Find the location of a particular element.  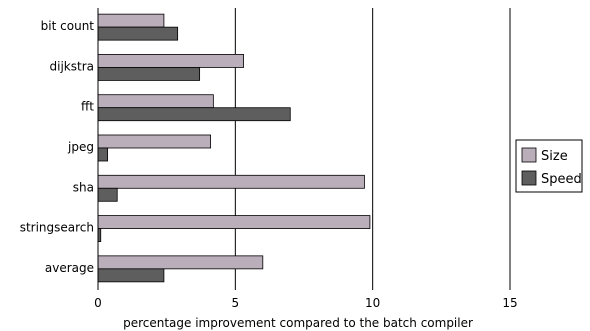

legend-label-size: Size is located at coordinates (554, 156).